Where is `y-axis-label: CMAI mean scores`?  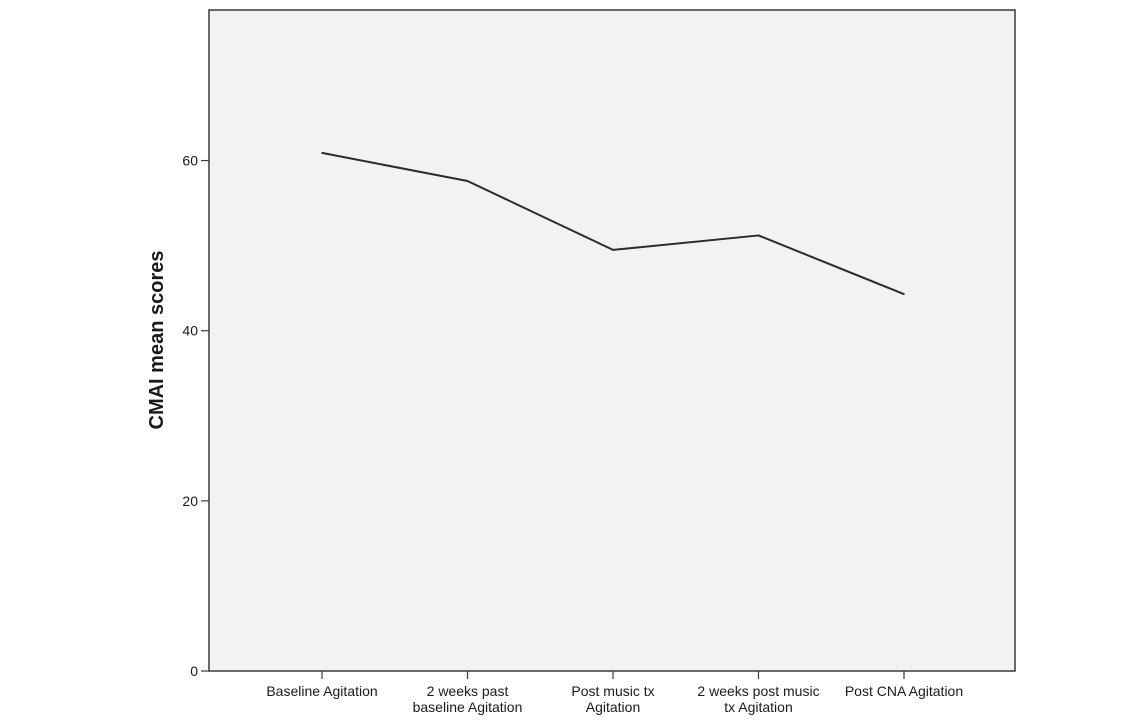
y-axis-label: CMAI mean scores is located at coordinates (157, 340).